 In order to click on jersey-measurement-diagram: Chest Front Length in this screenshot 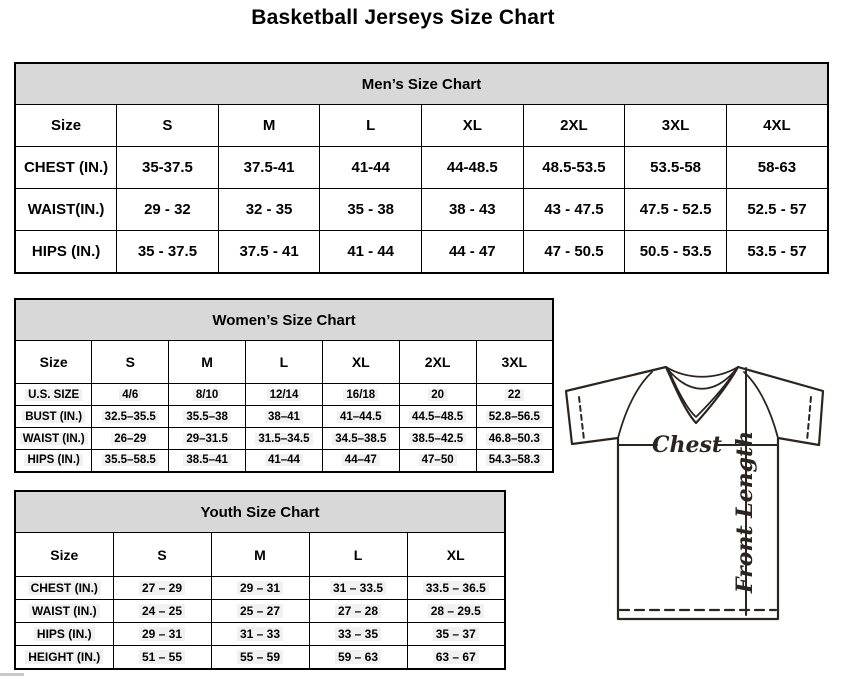, I will do `click(699, 489)`.